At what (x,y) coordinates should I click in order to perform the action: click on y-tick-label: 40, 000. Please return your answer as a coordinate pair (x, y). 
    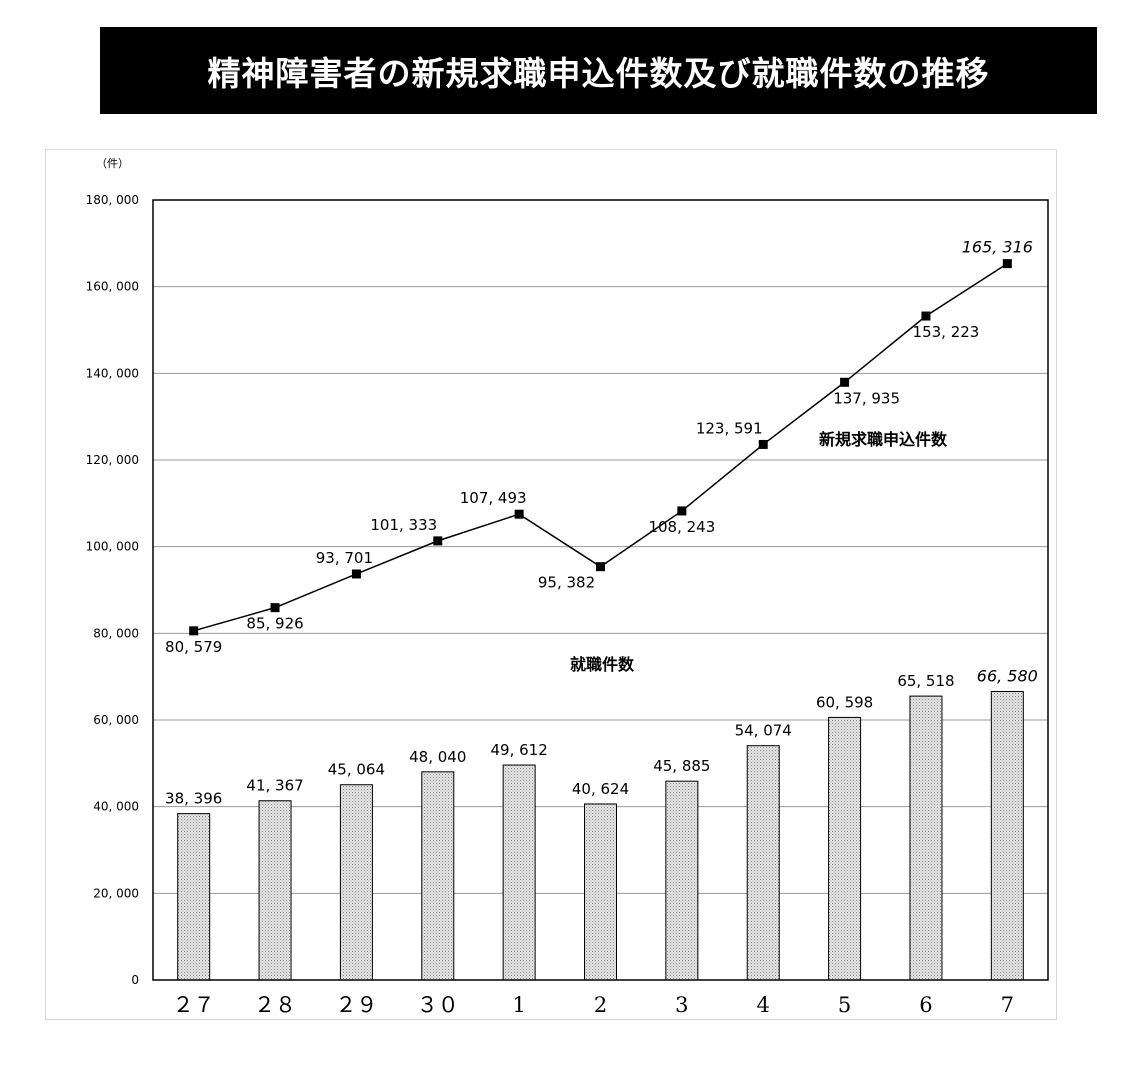
    Looking at the image, I should click on (116, 807).